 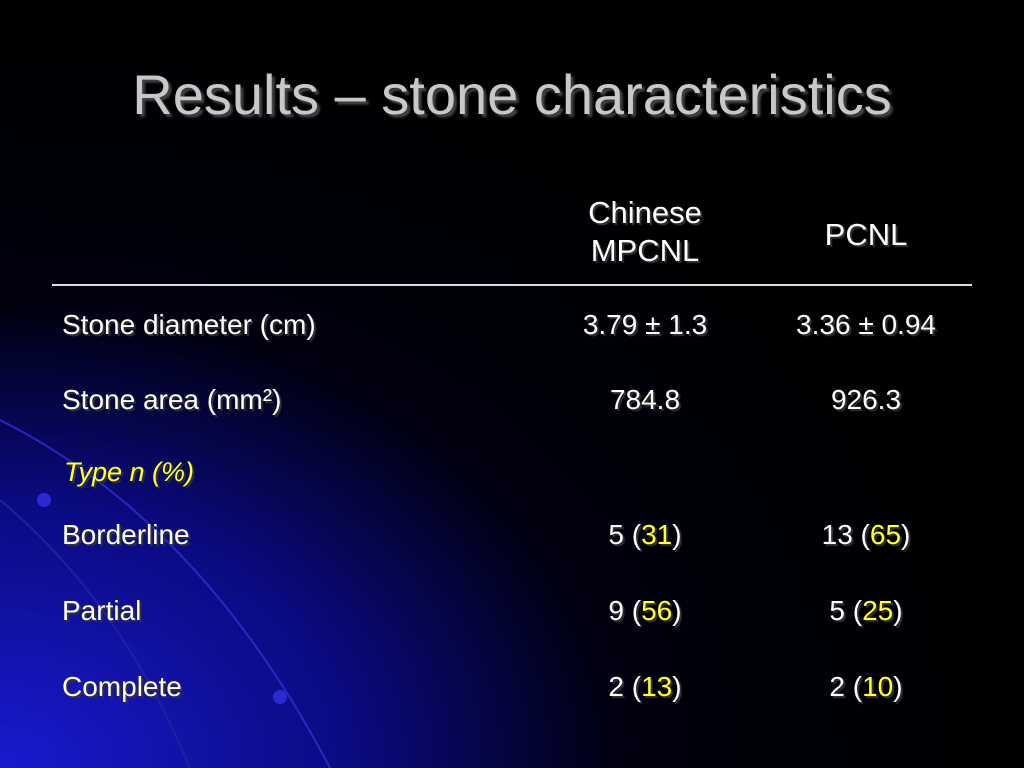 I want to click on cell: 2 (10), so click(x=865, y=687).